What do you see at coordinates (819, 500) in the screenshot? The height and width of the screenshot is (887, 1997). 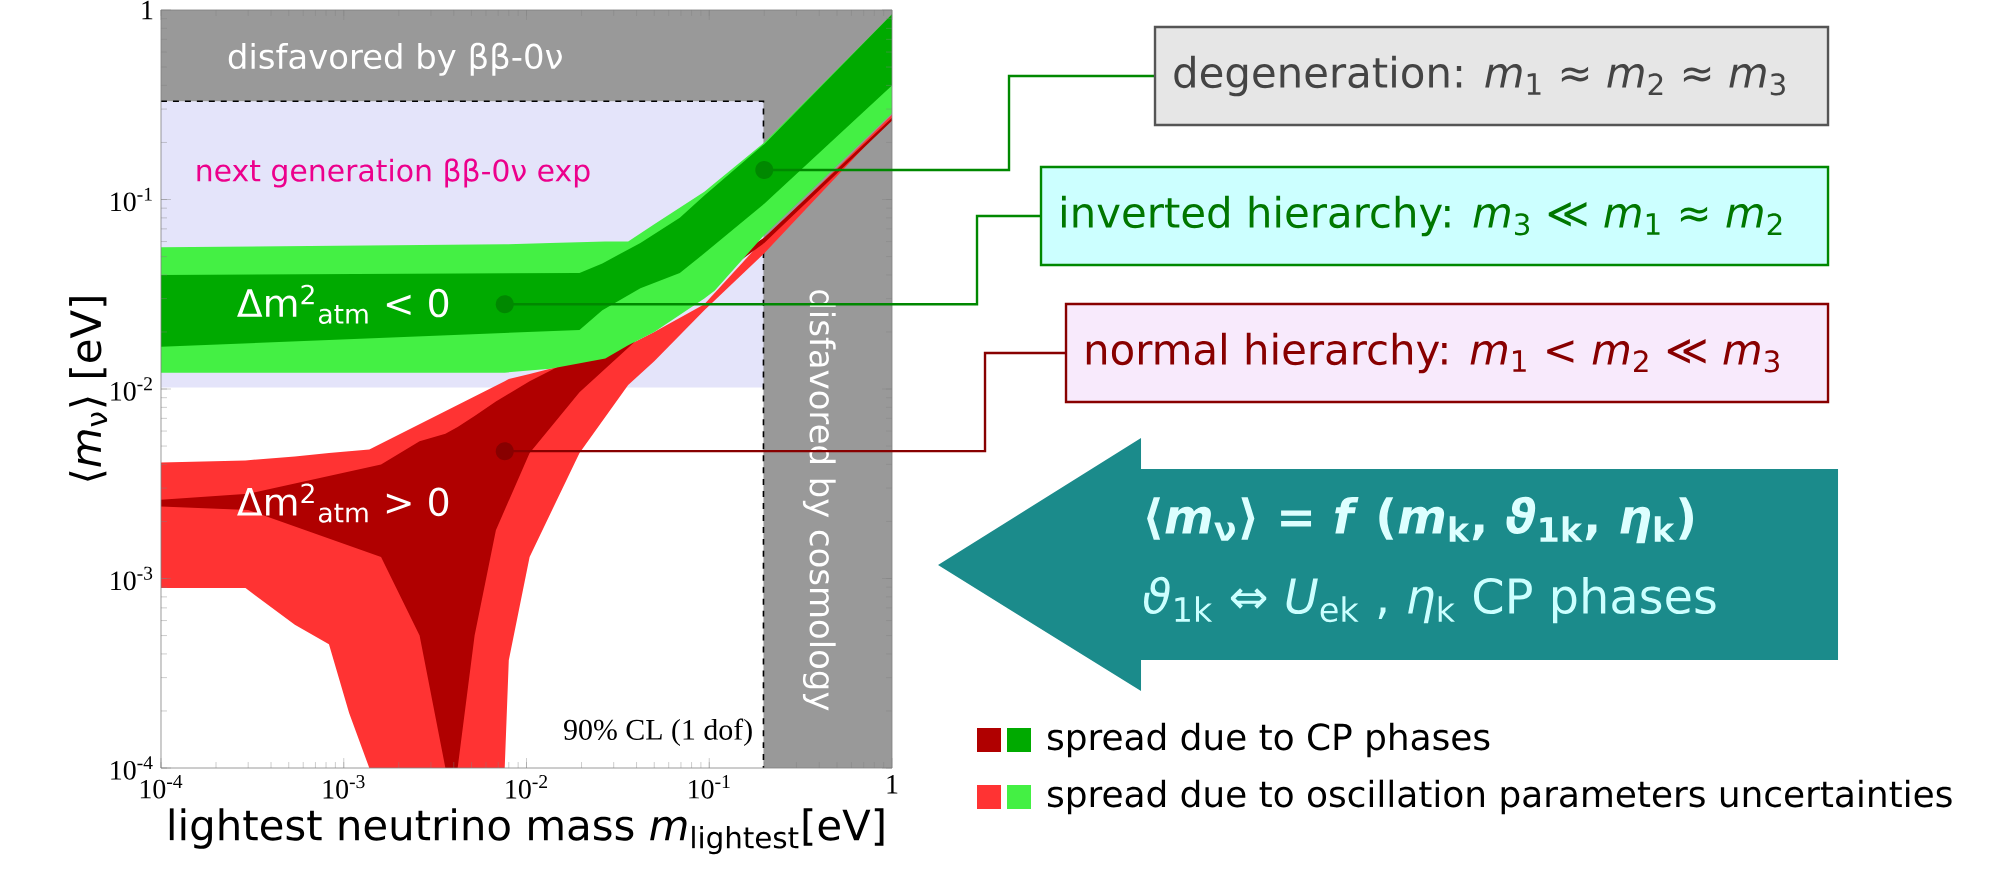 I see `band-label: disfavored by cosmology` at bounding box center [819, 500].